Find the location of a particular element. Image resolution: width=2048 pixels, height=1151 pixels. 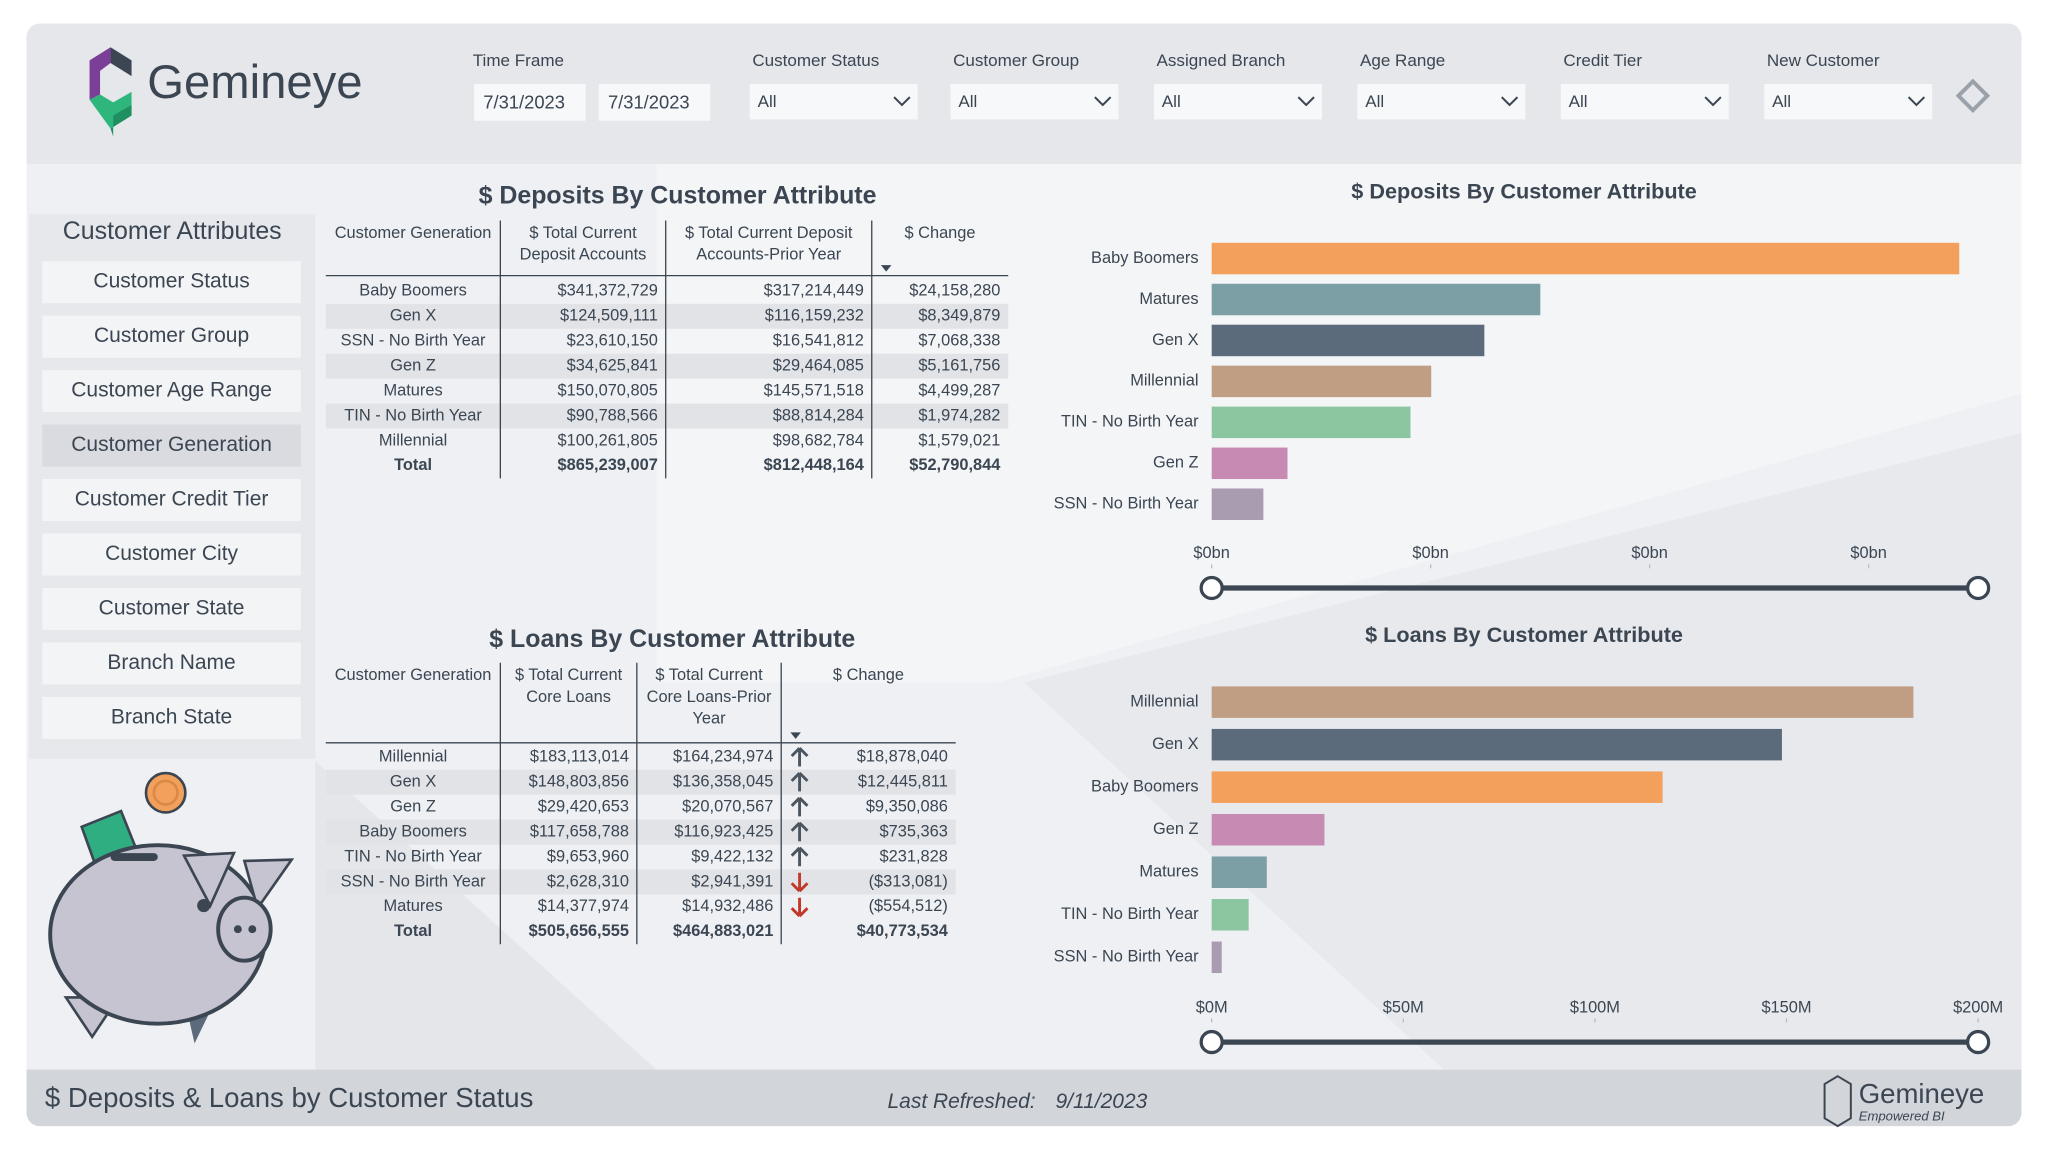

table-cell: Gen Z is located at coordinates (413, 806).